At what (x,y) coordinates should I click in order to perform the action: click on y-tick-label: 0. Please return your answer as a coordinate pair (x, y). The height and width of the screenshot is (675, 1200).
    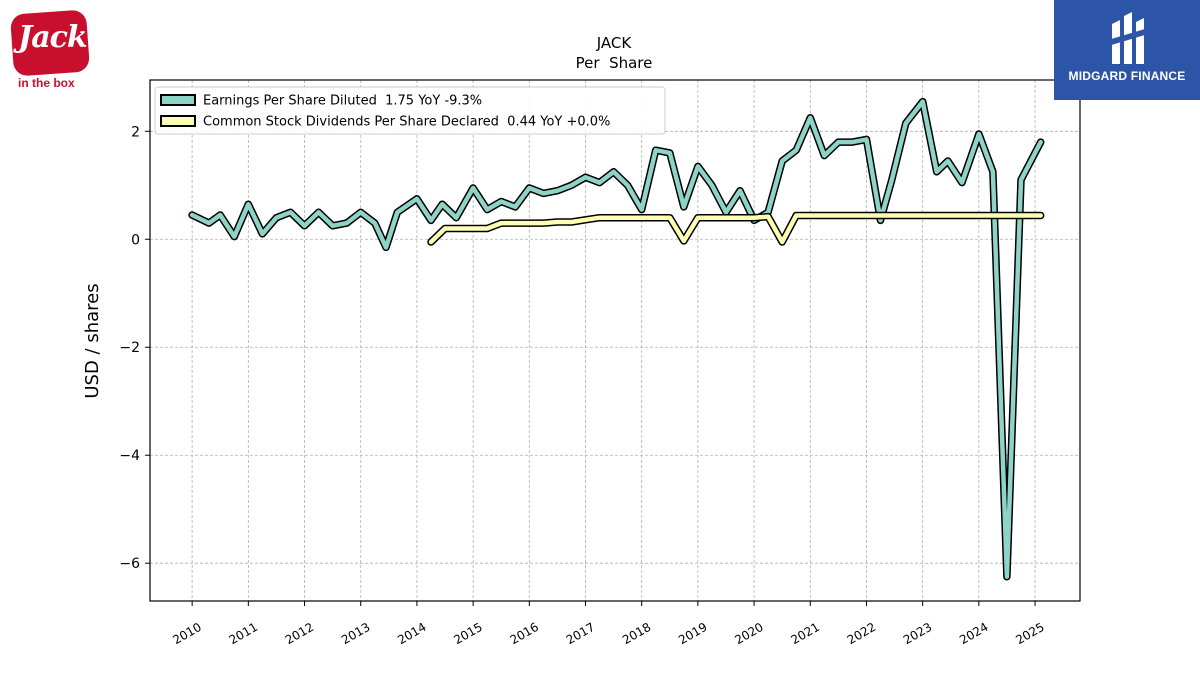
    Looking at the image, I should click on (135, 240).